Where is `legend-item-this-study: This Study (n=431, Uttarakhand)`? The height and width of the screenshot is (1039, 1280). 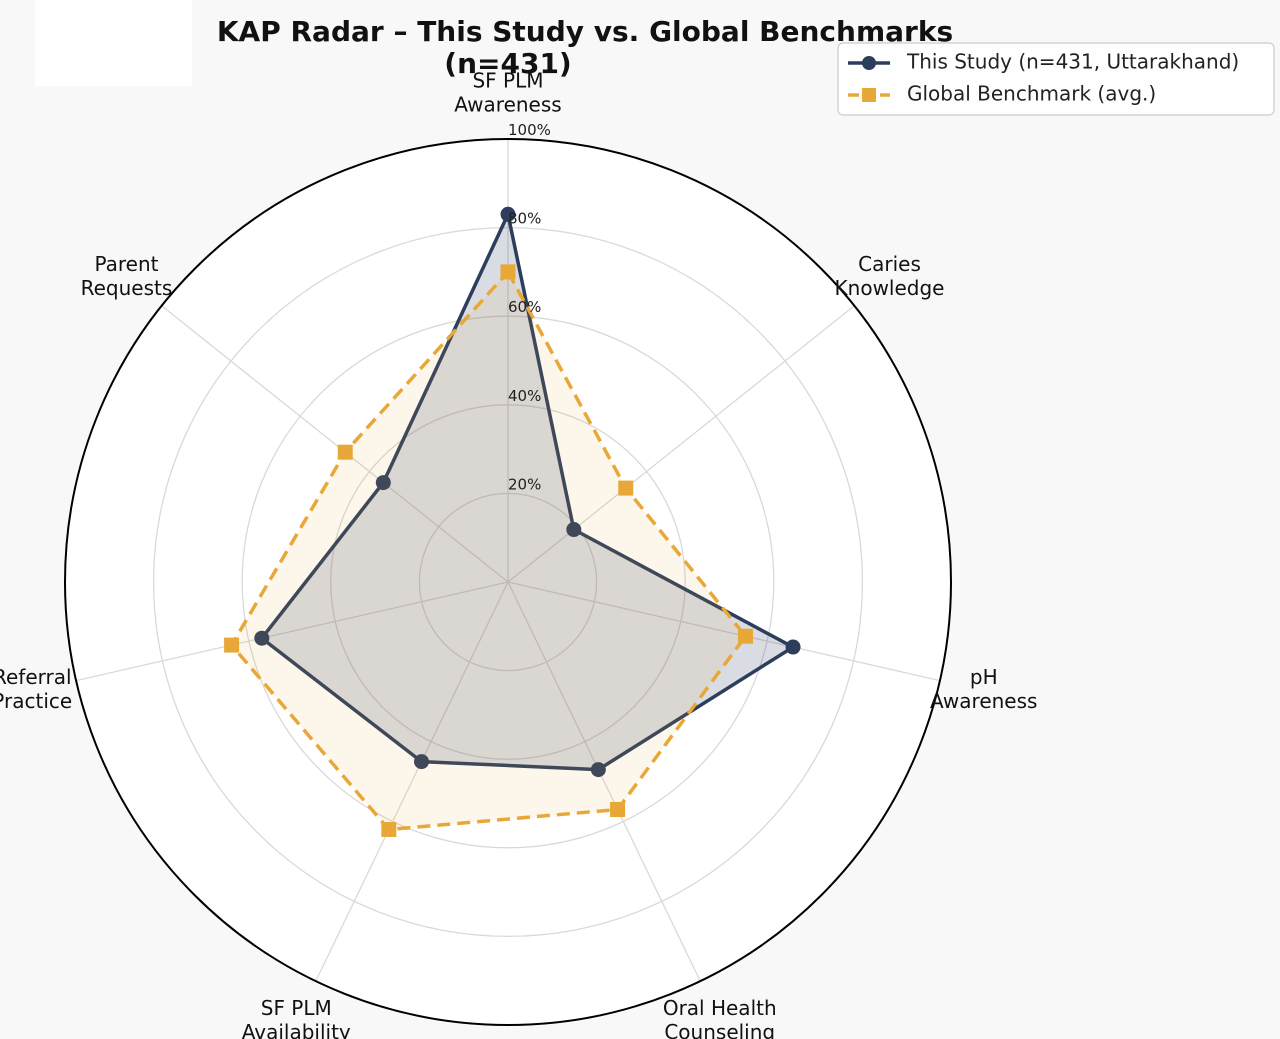
legend-item-this-study: This Study (n=431, Uttarakhand) is located at coordinates (1043, 62).